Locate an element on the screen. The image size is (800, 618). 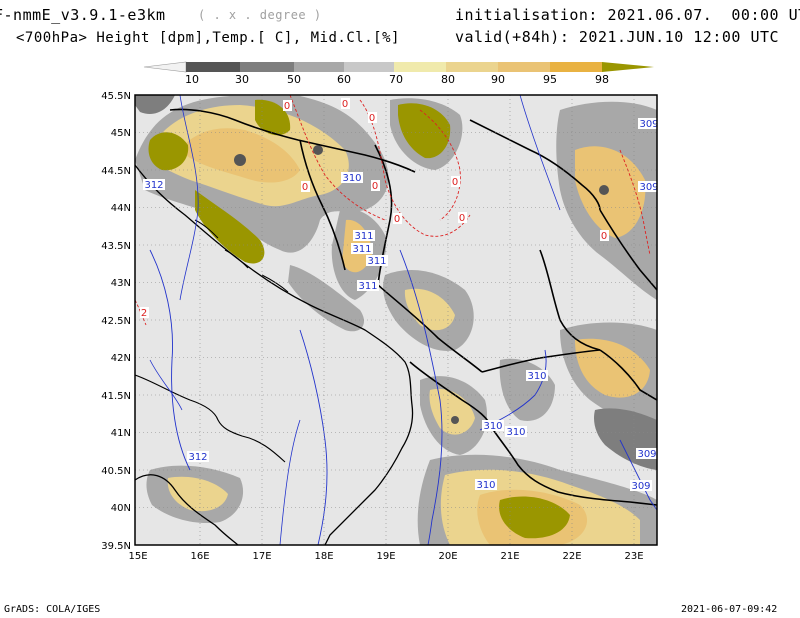
colorbar-label: 10 is located at coordinates (192, 79).